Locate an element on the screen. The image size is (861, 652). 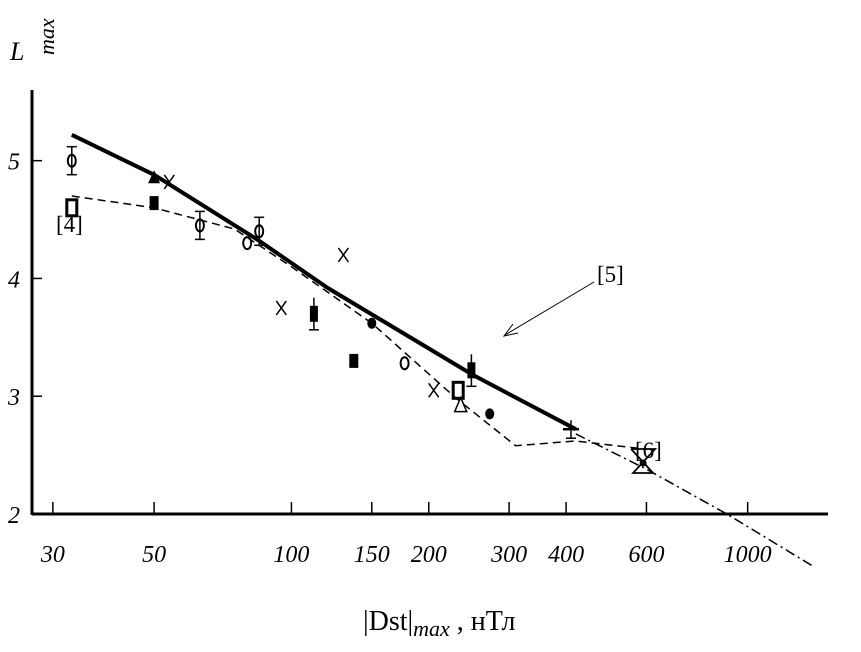
data-point-triangle is located at coordinates (154, 177).